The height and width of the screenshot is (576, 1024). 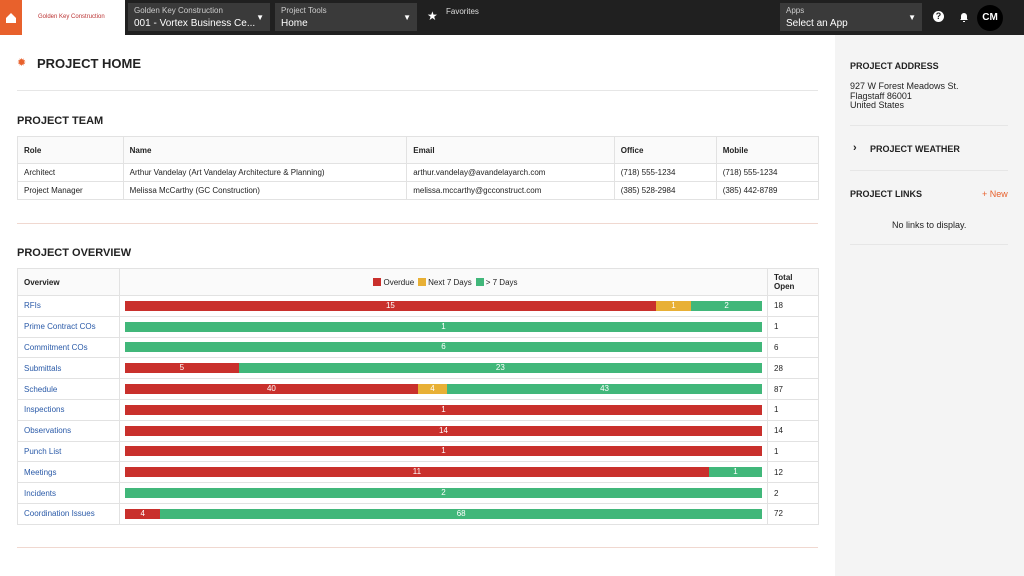 What do you see at coordinates (70, 190) in the screenshot?
I see `team-cell: Project Manager` at bounding box center [70, 190].